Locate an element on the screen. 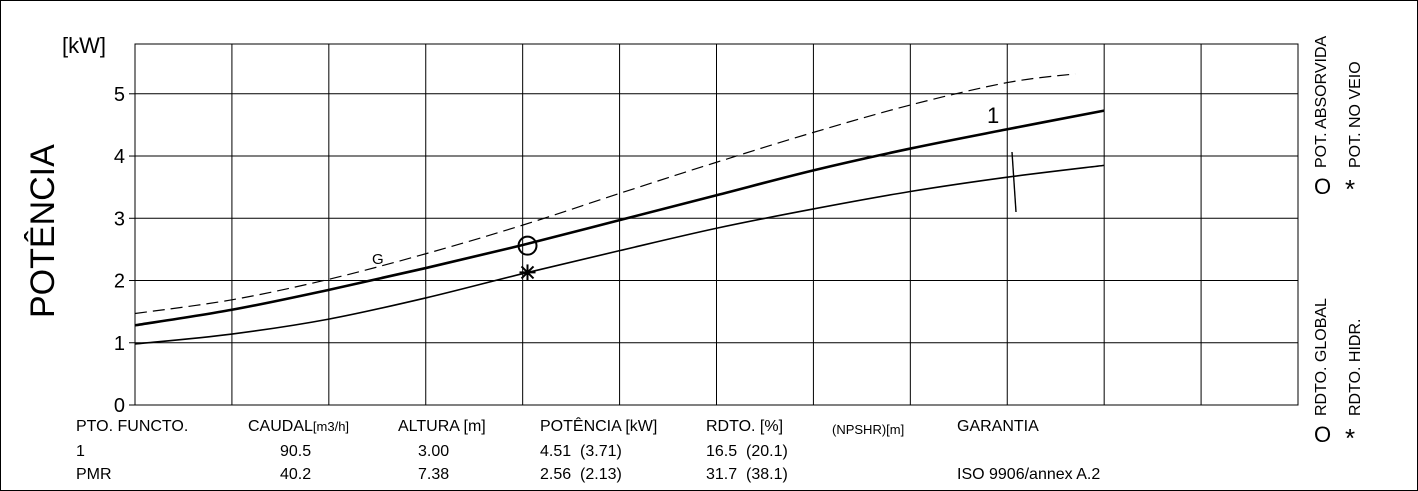 This screenshot has height=491, width=1418. legend-pot-absorvida: POT. ABSORVIDA is located at coordinates (1321, 101).